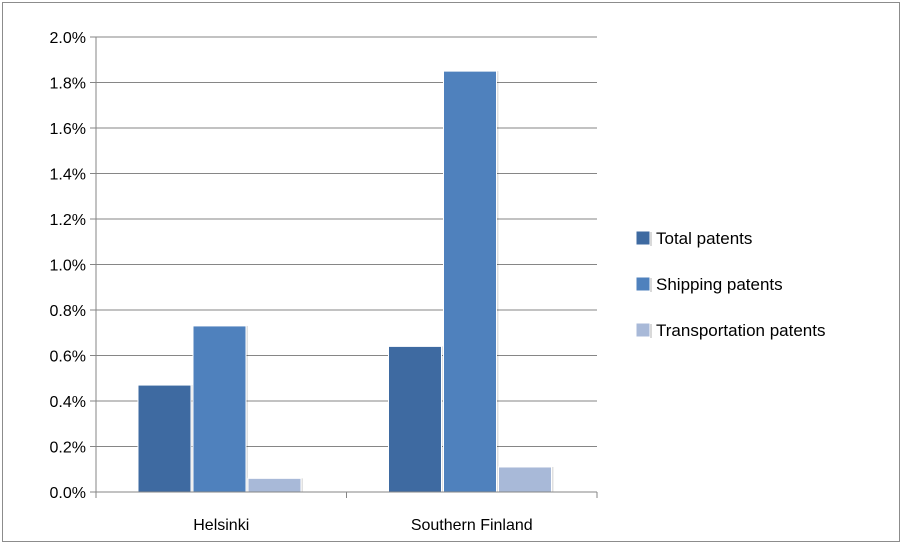 The image size is (904, 546). I want to click on legend-label: Transportation patents, so click(740, 330).